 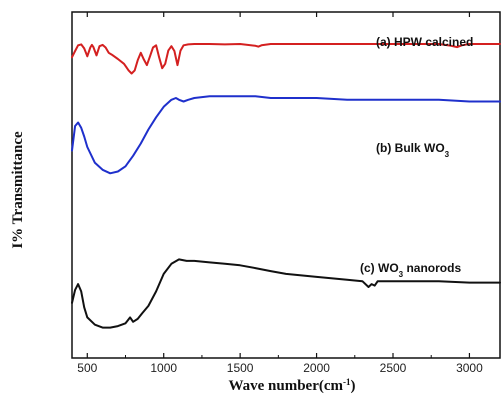 I want to click on x-tick-label: 2000, so click(x=316, y=368).